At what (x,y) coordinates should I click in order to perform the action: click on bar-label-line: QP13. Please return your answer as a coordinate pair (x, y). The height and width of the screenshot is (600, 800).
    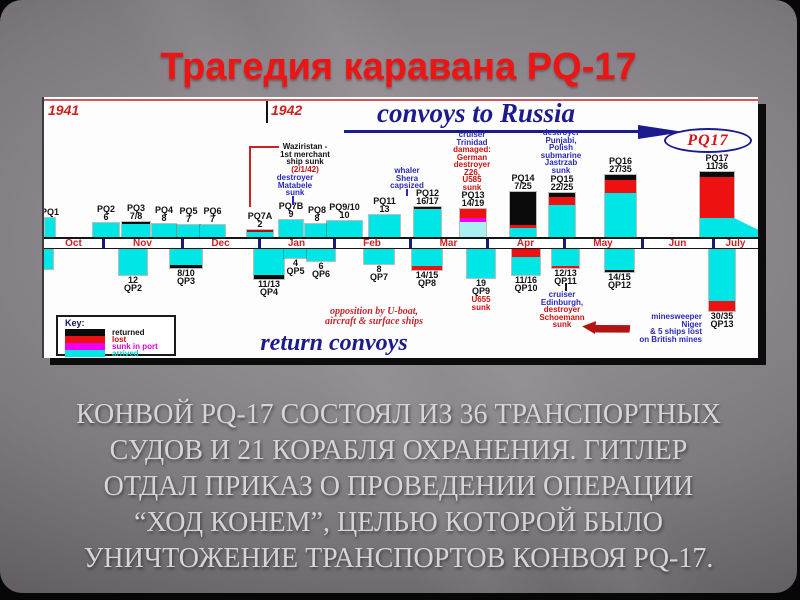
    Looking at the image, I should click on (722, 324).